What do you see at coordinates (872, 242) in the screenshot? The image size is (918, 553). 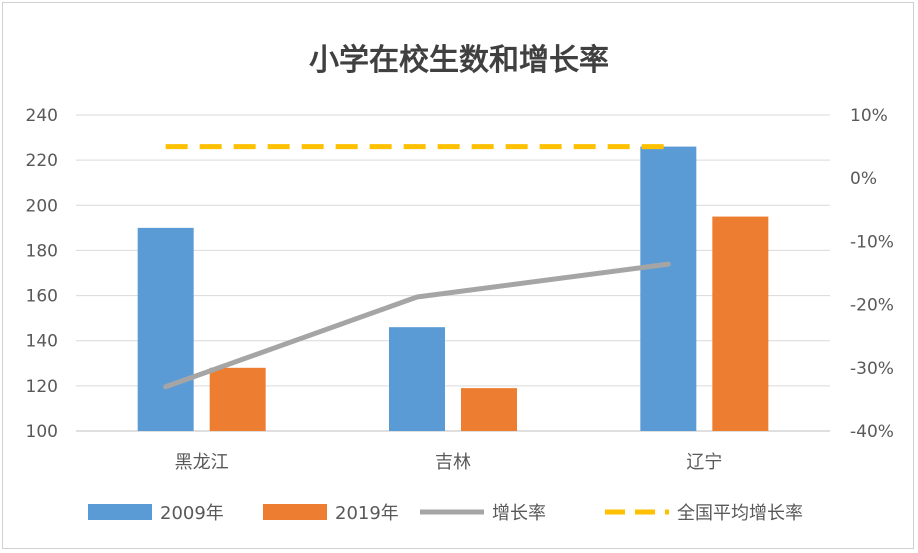 I see `right-tick-label: -10%` at bounding box center [872, 242].